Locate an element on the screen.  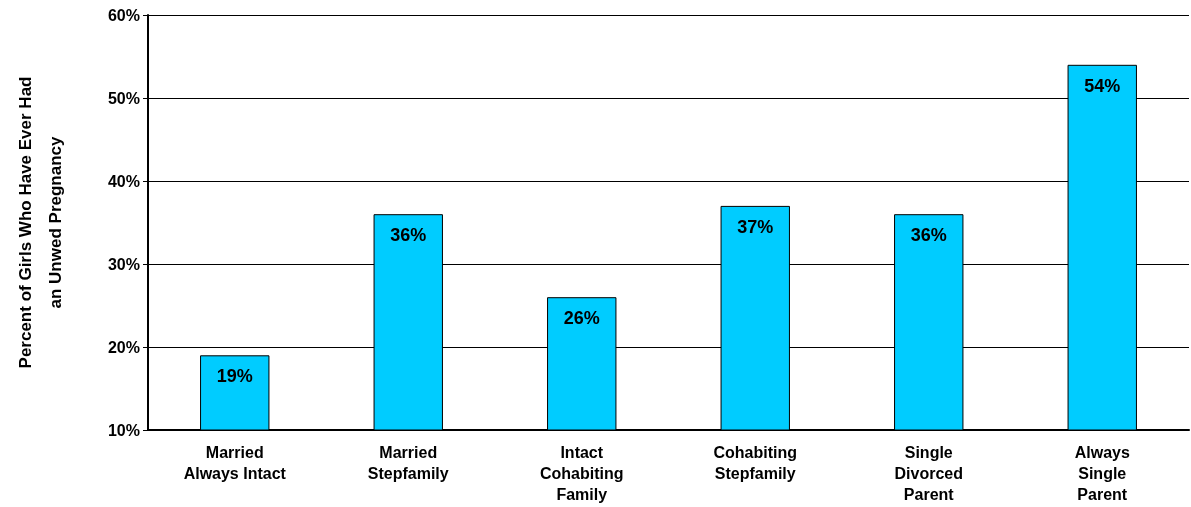
y-tick-label: 60% is located at coordinates (123, 15).